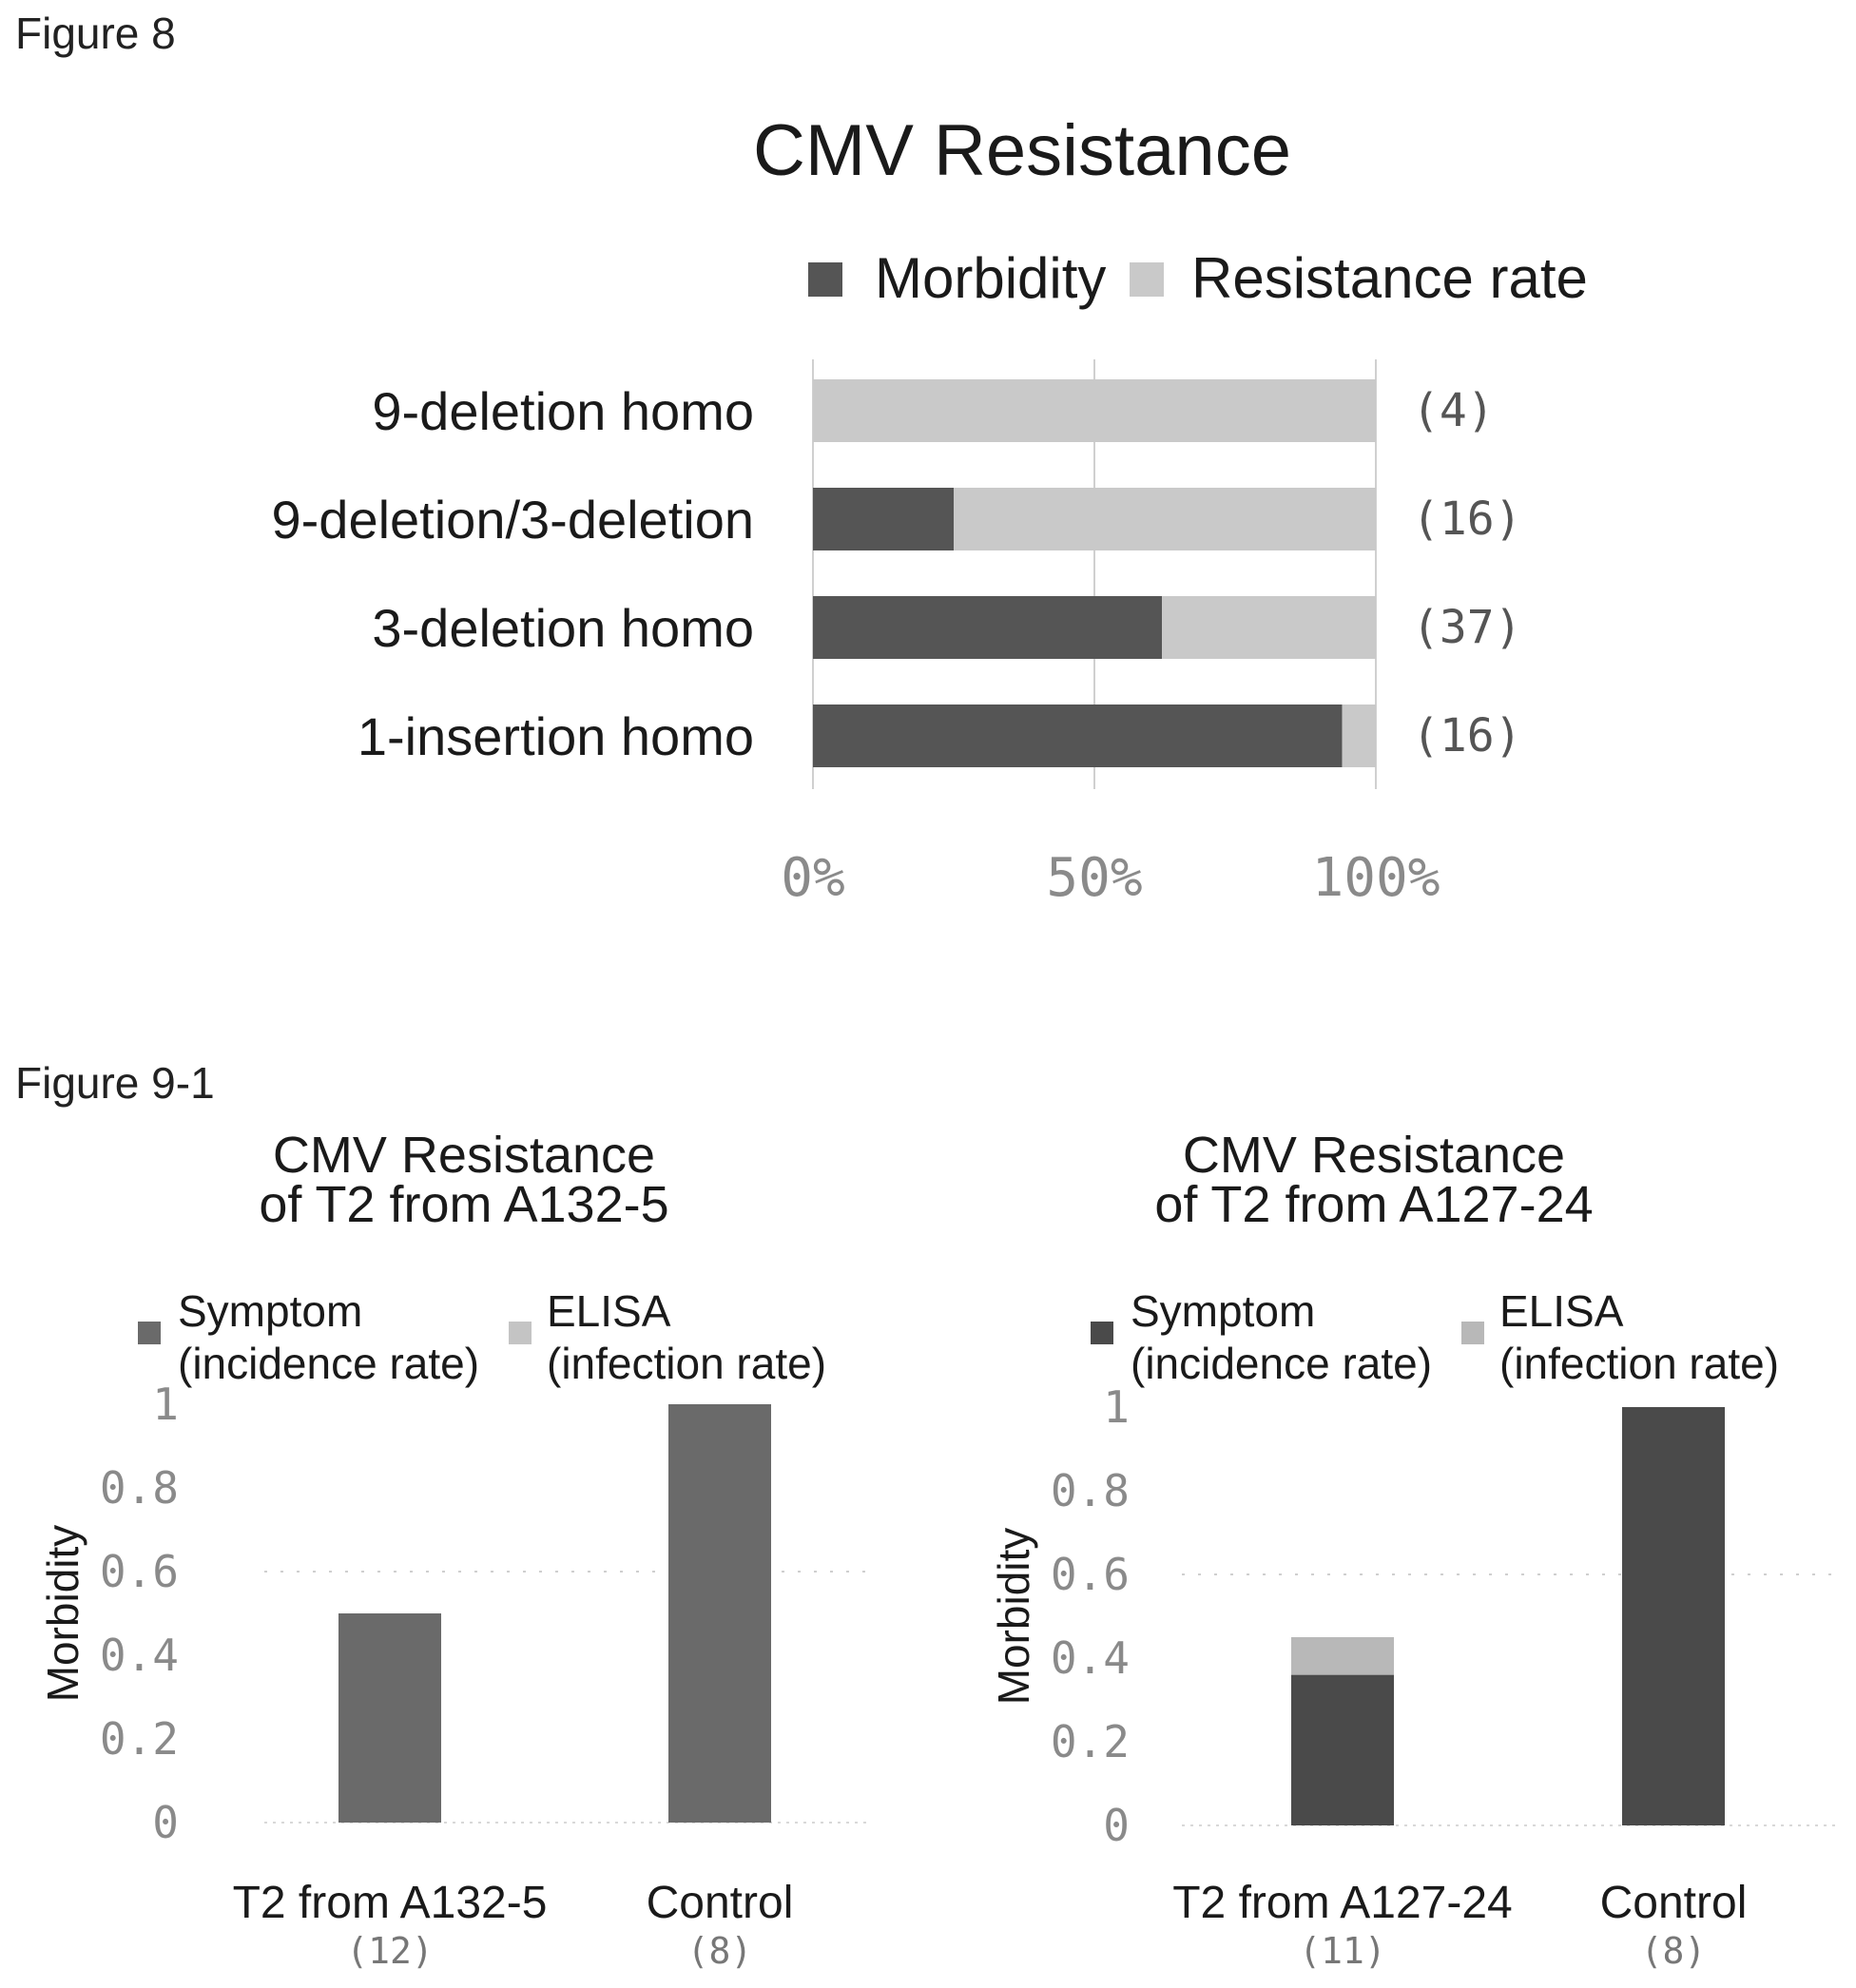  What do you see at coordinates (1022, 150) in the screenshot?
I see `chart-title: CMV Resistance` at bounding box center [1022, 150].